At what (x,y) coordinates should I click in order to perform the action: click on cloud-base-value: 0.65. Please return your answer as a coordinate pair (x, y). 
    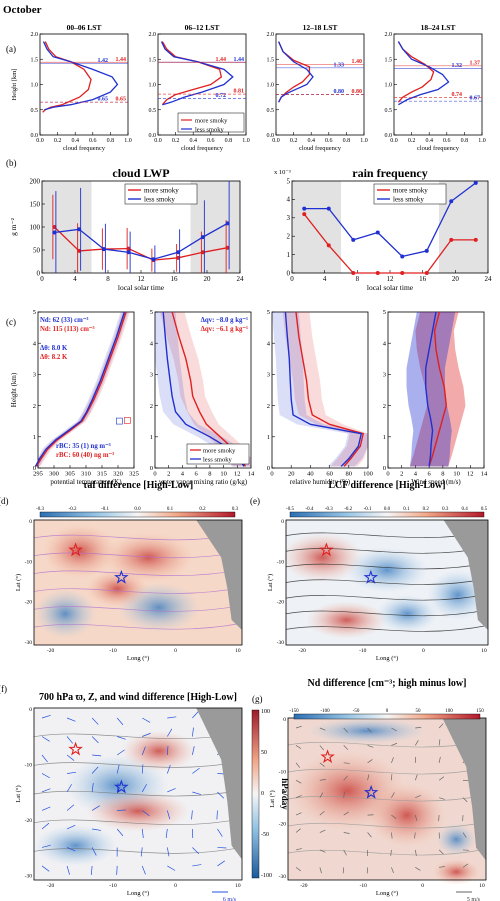
    Looking at the image, I should click on (121, 100).